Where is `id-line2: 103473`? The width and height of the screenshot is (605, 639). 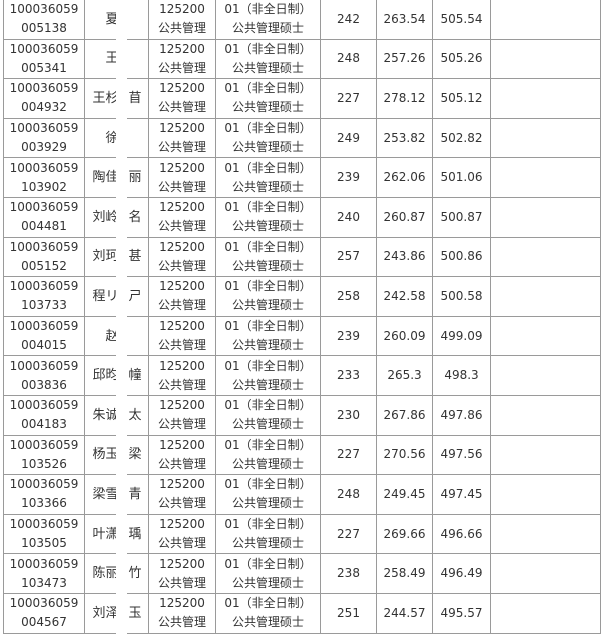
id-line2: 103473 is located at coordinates (44, 582).